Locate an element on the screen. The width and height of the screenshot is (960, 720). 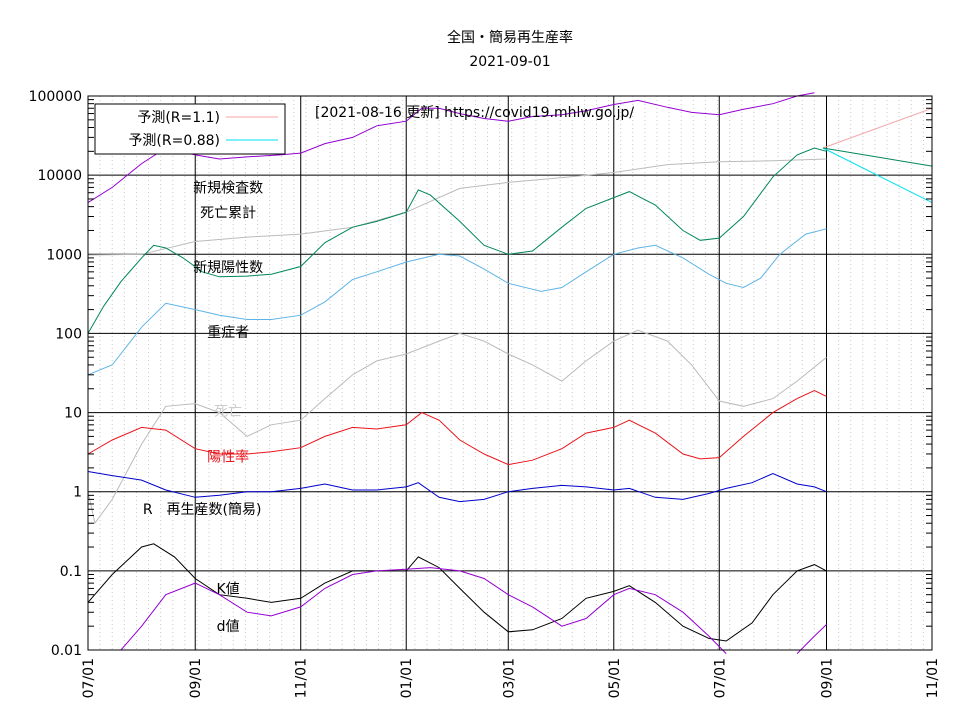
legend-box is located at coordinates (190, 129).